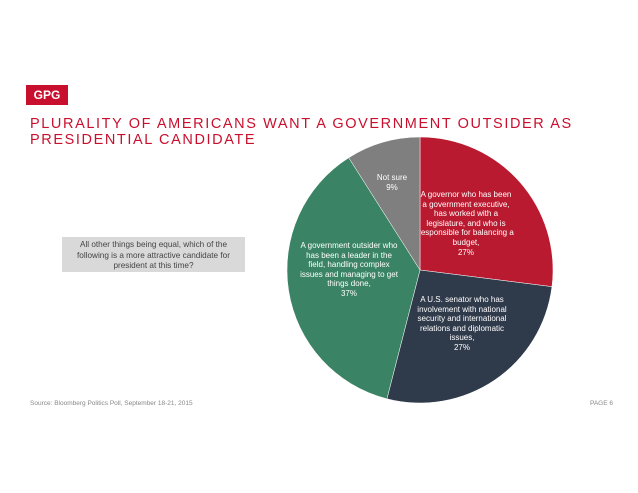  What do you see at coordinates (47, 95) in the screenshot?
I see `logo: GPG` at bounding box center [47, 95].